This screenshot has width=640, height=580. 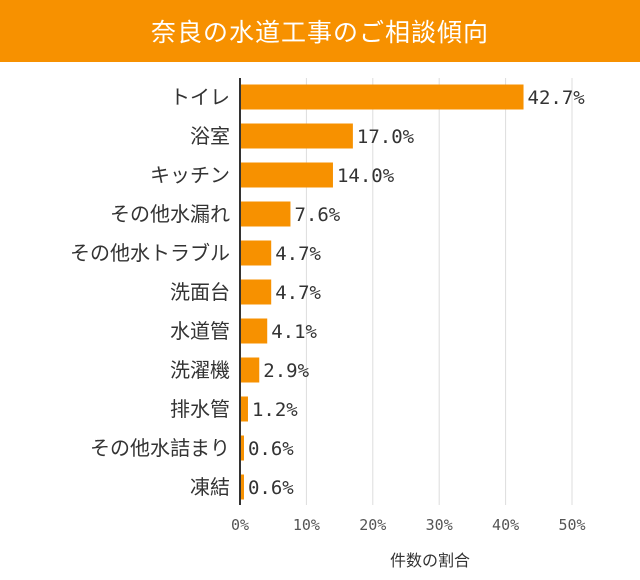 What do you see at coordinates (557, 98) in the screenshot?
I see `value-label: 42.7%` at bounding box center [557, 98].